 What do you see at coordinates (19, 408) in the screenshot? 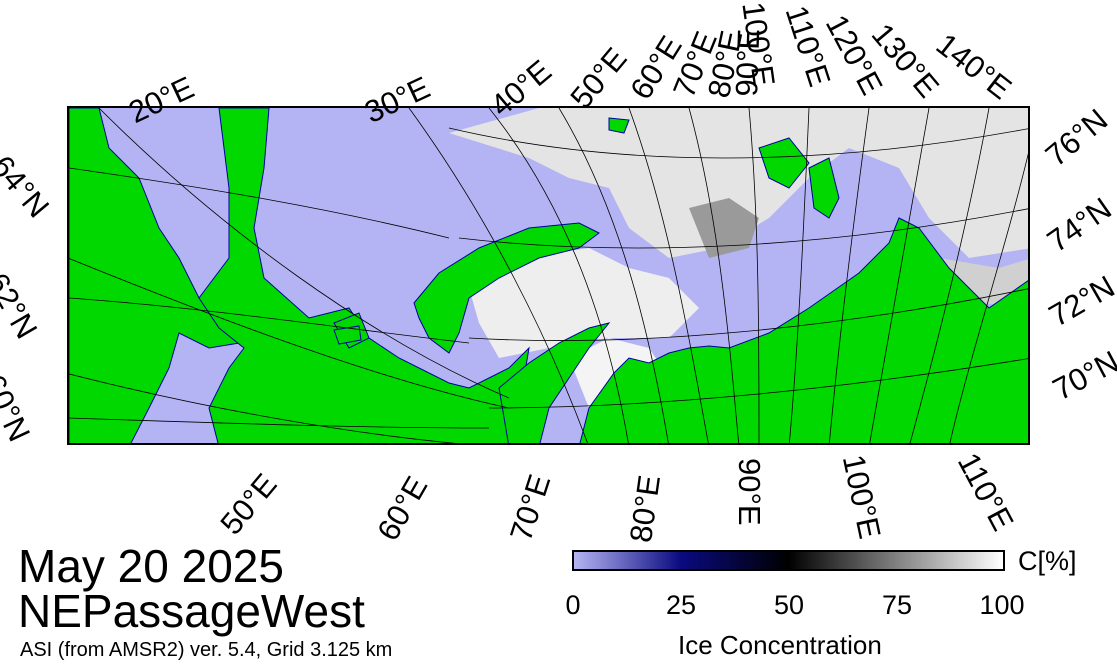
I see `lat-label-left: 60°N` at bounding box center [19, 408].